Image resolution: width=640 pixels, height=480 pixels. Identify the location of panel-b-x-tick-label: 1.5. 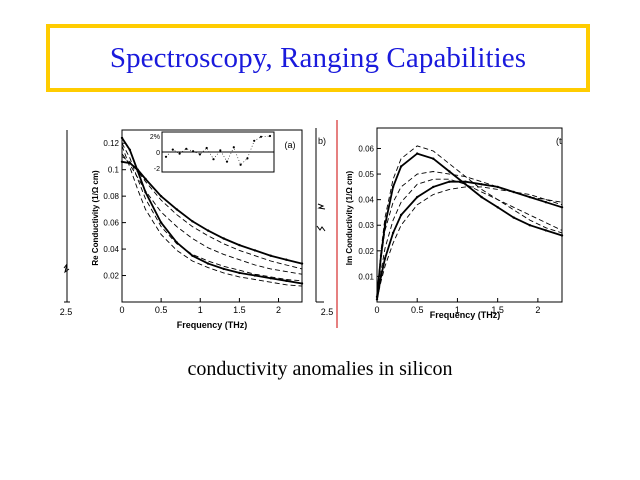
(497, 310).